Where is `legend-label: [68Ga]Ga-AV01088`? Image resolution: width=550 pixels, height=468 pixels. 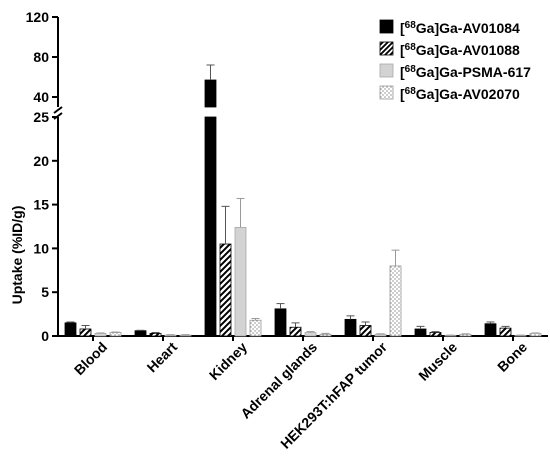
legend-label: [68Ga]Ga-AV01088 is located at coordinates (460, 50).